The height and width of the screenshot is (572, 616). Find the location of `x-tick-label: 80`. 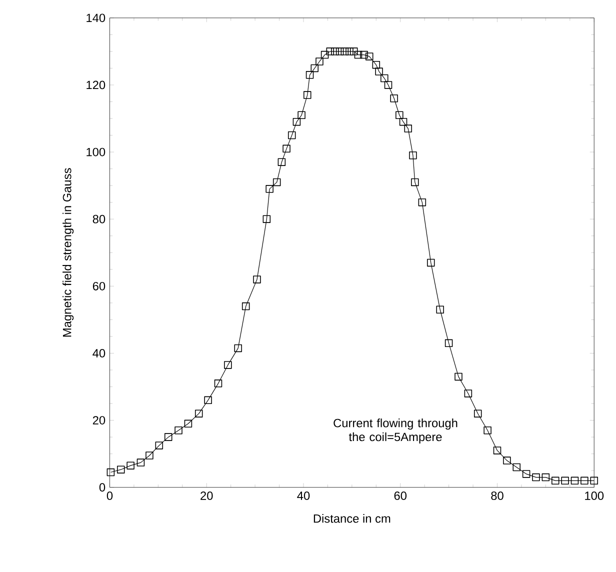

x-tick-label: 80 is located at coordinates (497, 496).